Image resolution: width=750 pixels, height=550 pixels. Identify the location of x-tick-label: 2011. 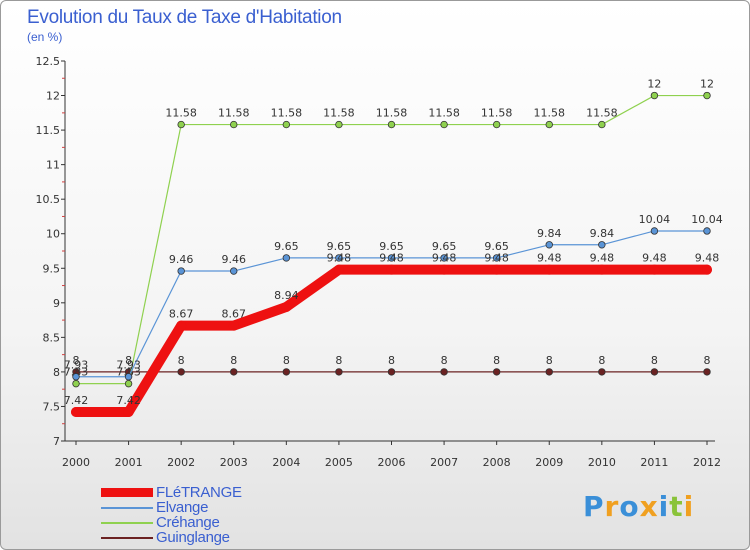
(654, 462).